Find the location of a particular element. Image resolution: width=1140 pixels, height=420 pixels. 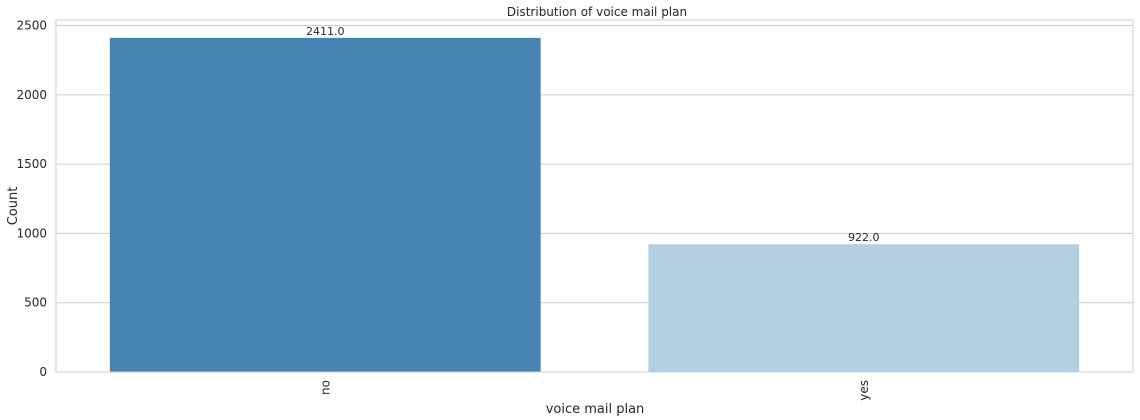

y-tick-label: 2500 is located at coordinates (31, 26).